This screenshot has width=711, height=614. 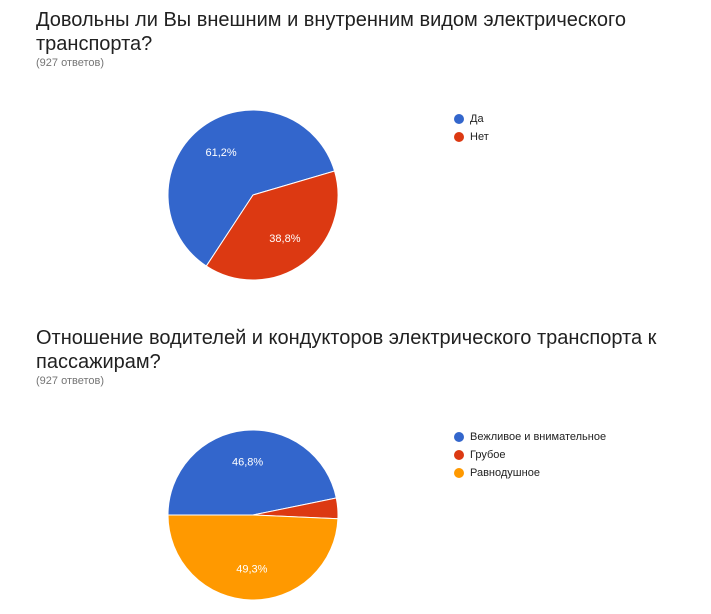 What do you see at coordinates (488, 455) in the screenshot?
I see `legend-label: Грубое` at bounding box center [488, 455].